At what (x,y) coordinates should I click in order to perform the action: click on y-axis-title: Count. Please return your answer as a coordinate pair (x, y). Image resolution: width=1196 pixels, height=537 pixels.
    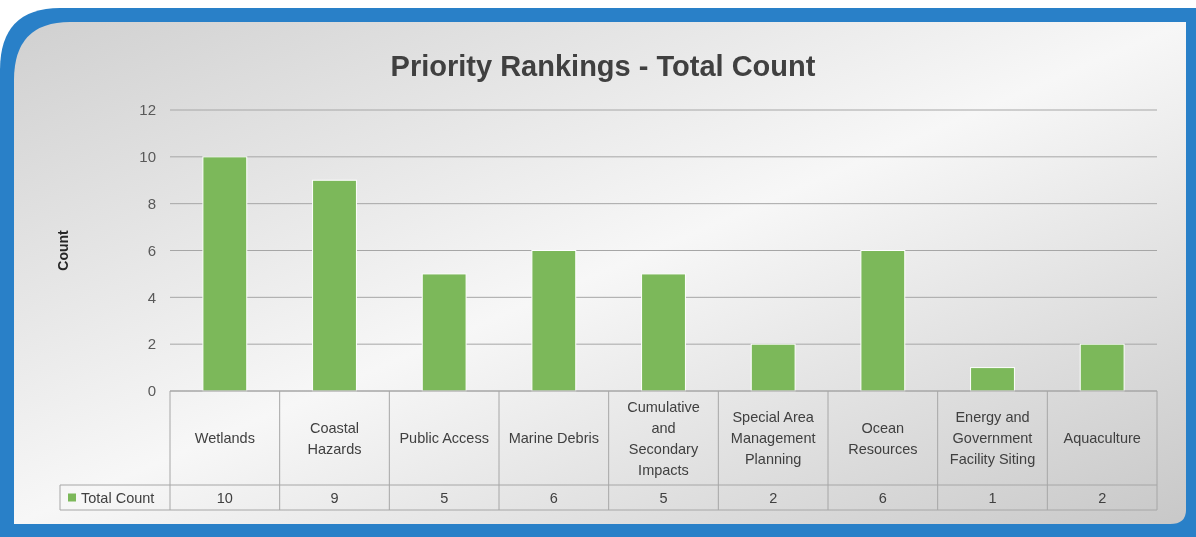
    Looking at the image, I should click on (63, 250).